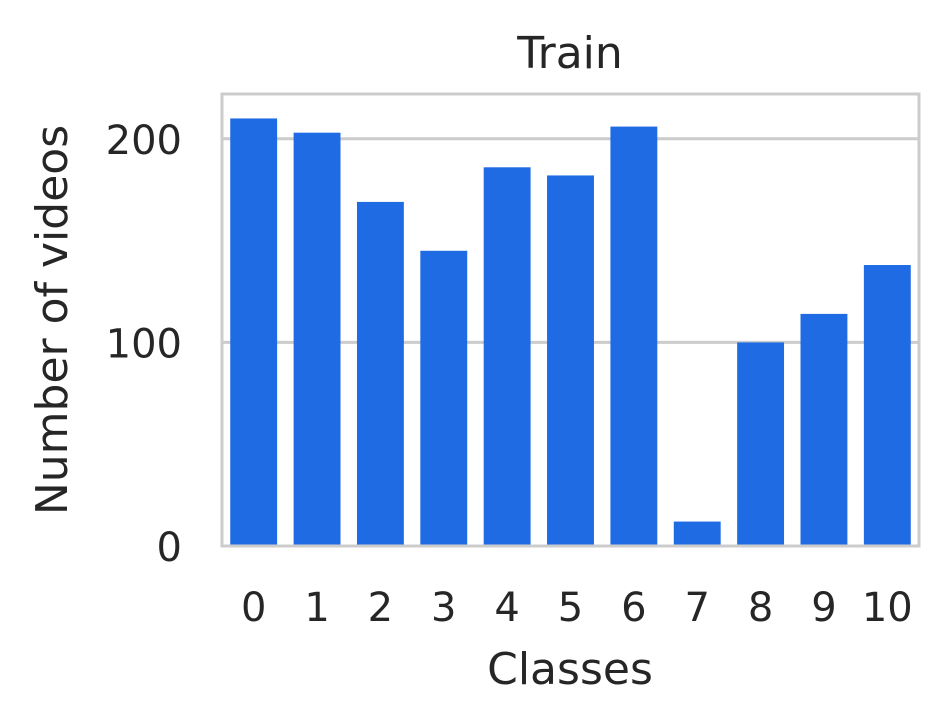 This screenshot has height=725, width=949. I want to click on y-tick-label: 0, so click(169, 548).